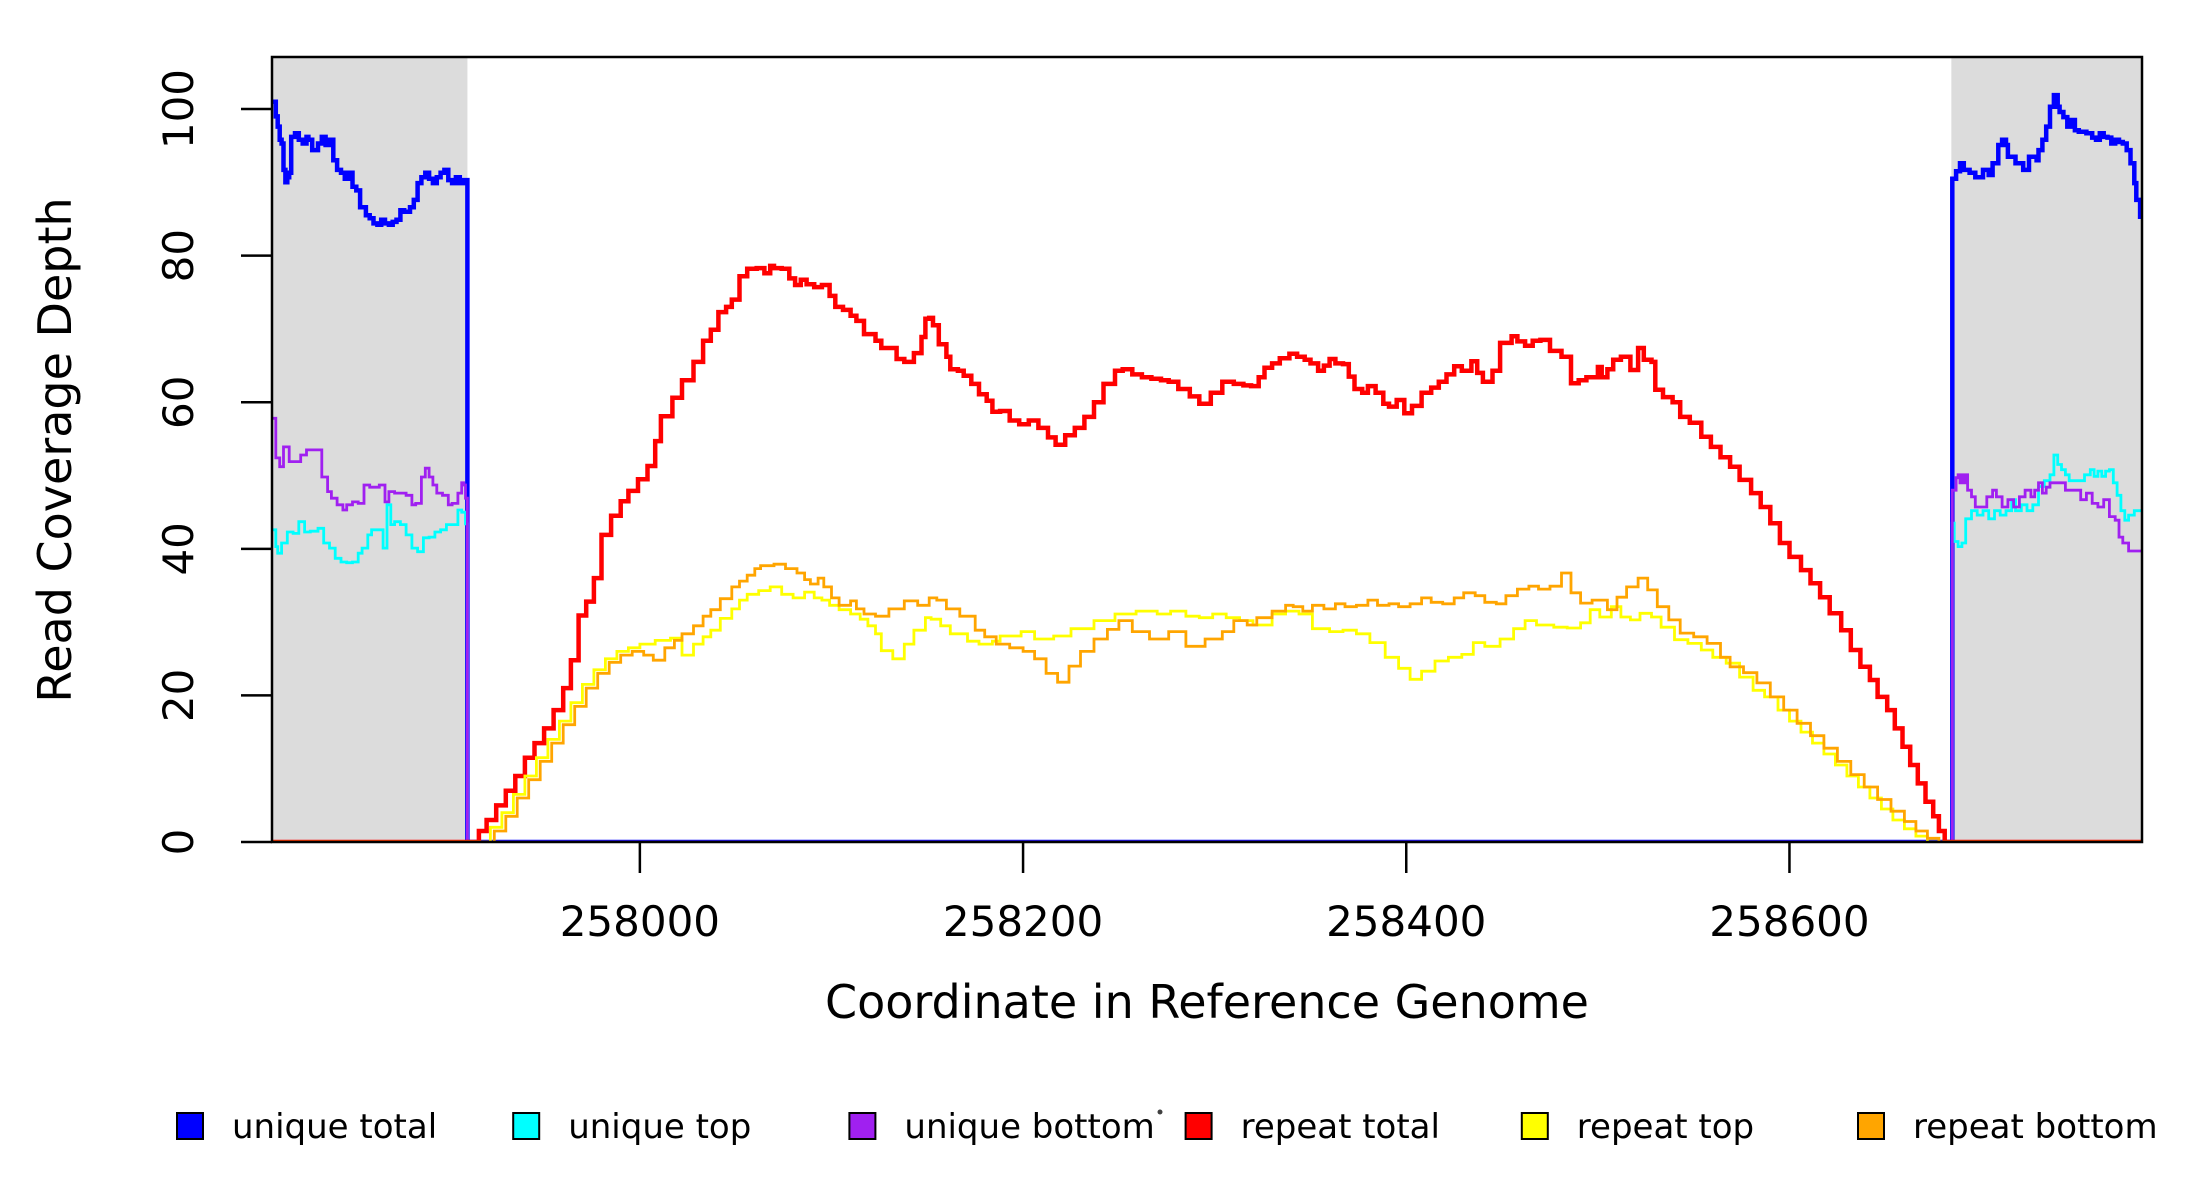 This screenshot has width=2200, height=1200. I want to click on y-tick-label: 20, so click(178, 695).